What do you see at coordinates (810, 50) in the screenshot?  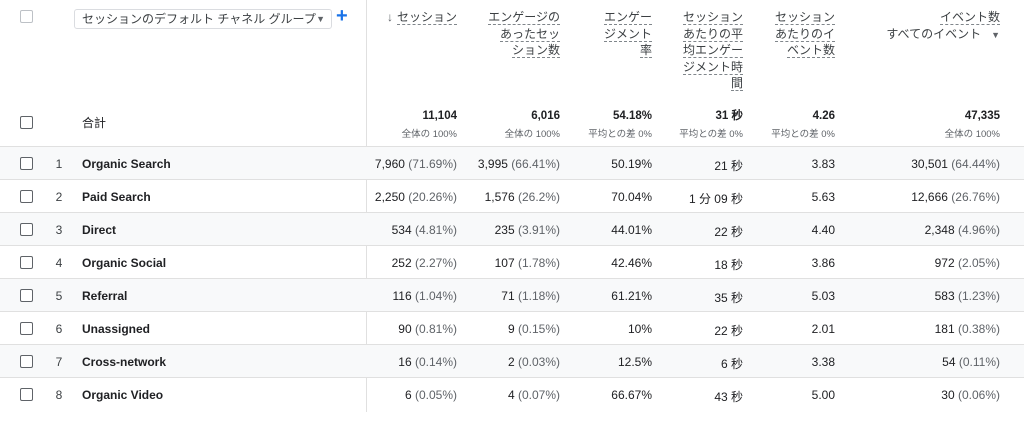 I see `column-header-text: ベント数` at bounding box center [810, 50].